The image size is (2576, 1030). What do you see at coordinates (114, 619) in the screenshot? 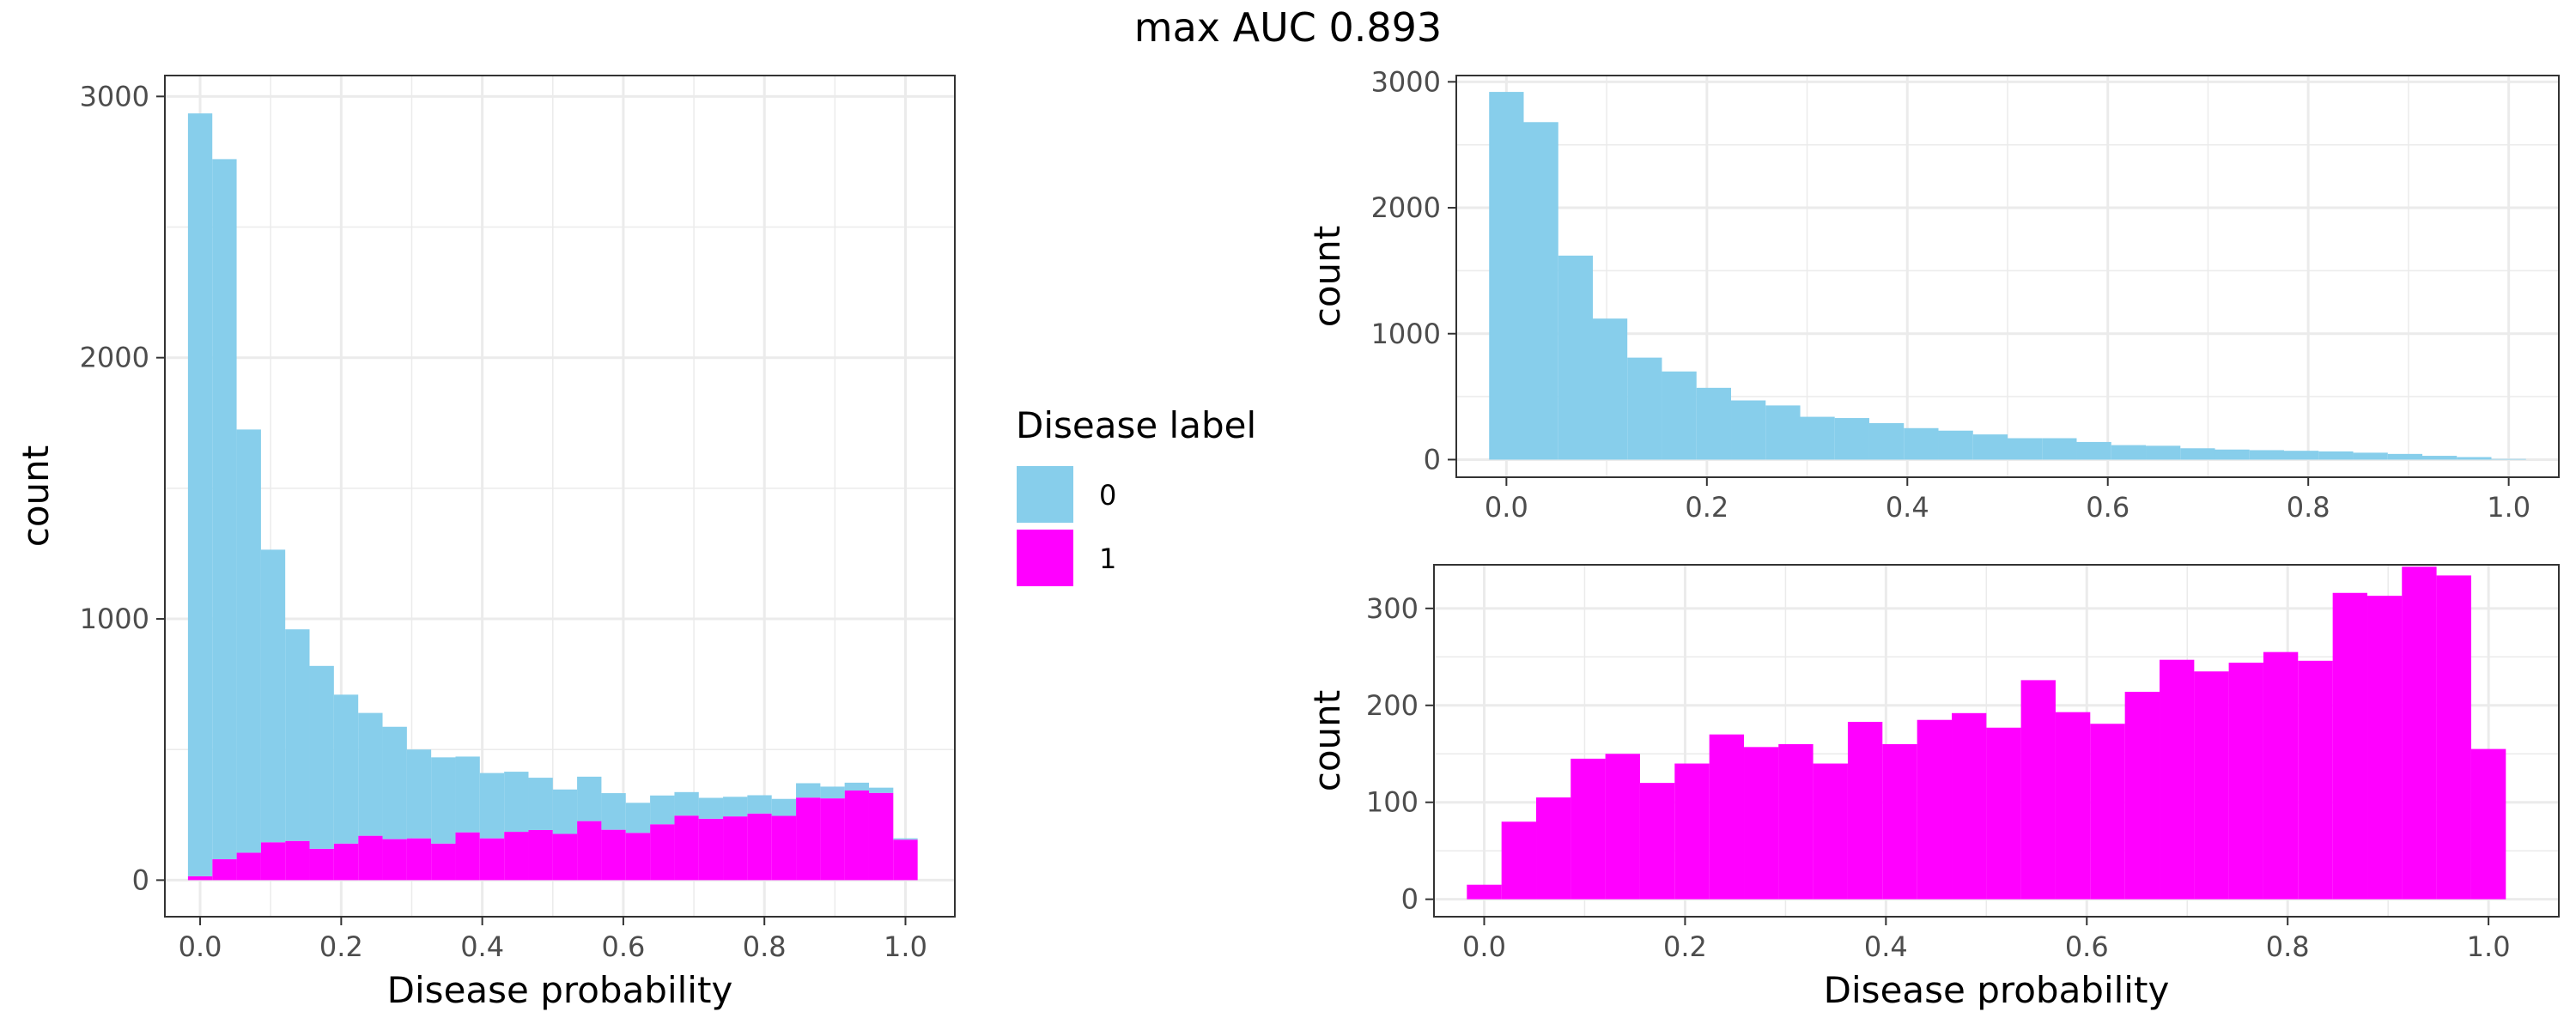
I see `y-tick-label: 1000` at bounding box center [114, 619].